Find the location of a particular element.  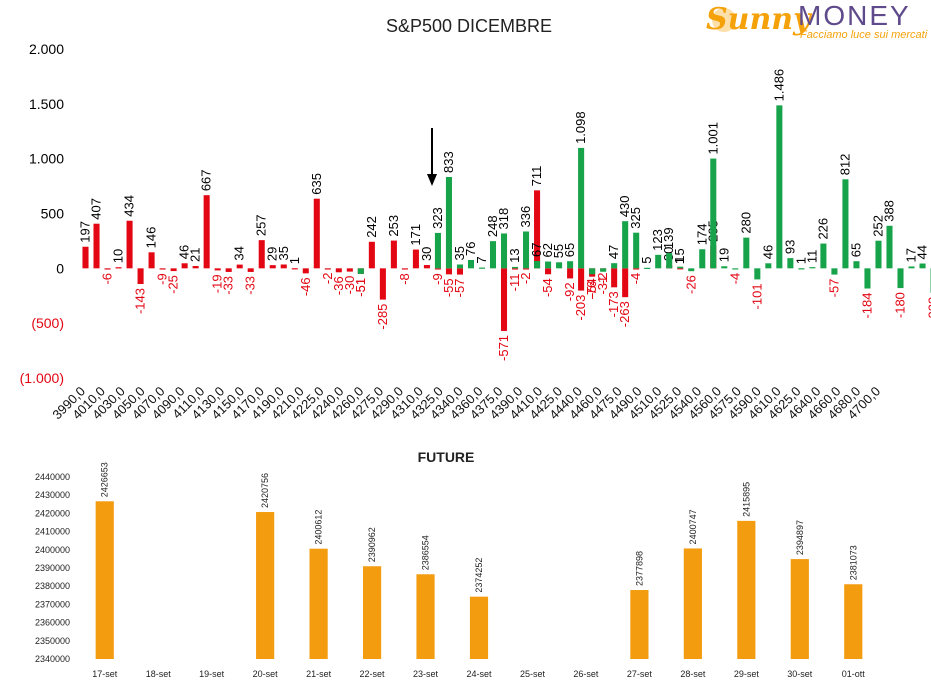

data-label: 30 is located at coordinates (426, 254).